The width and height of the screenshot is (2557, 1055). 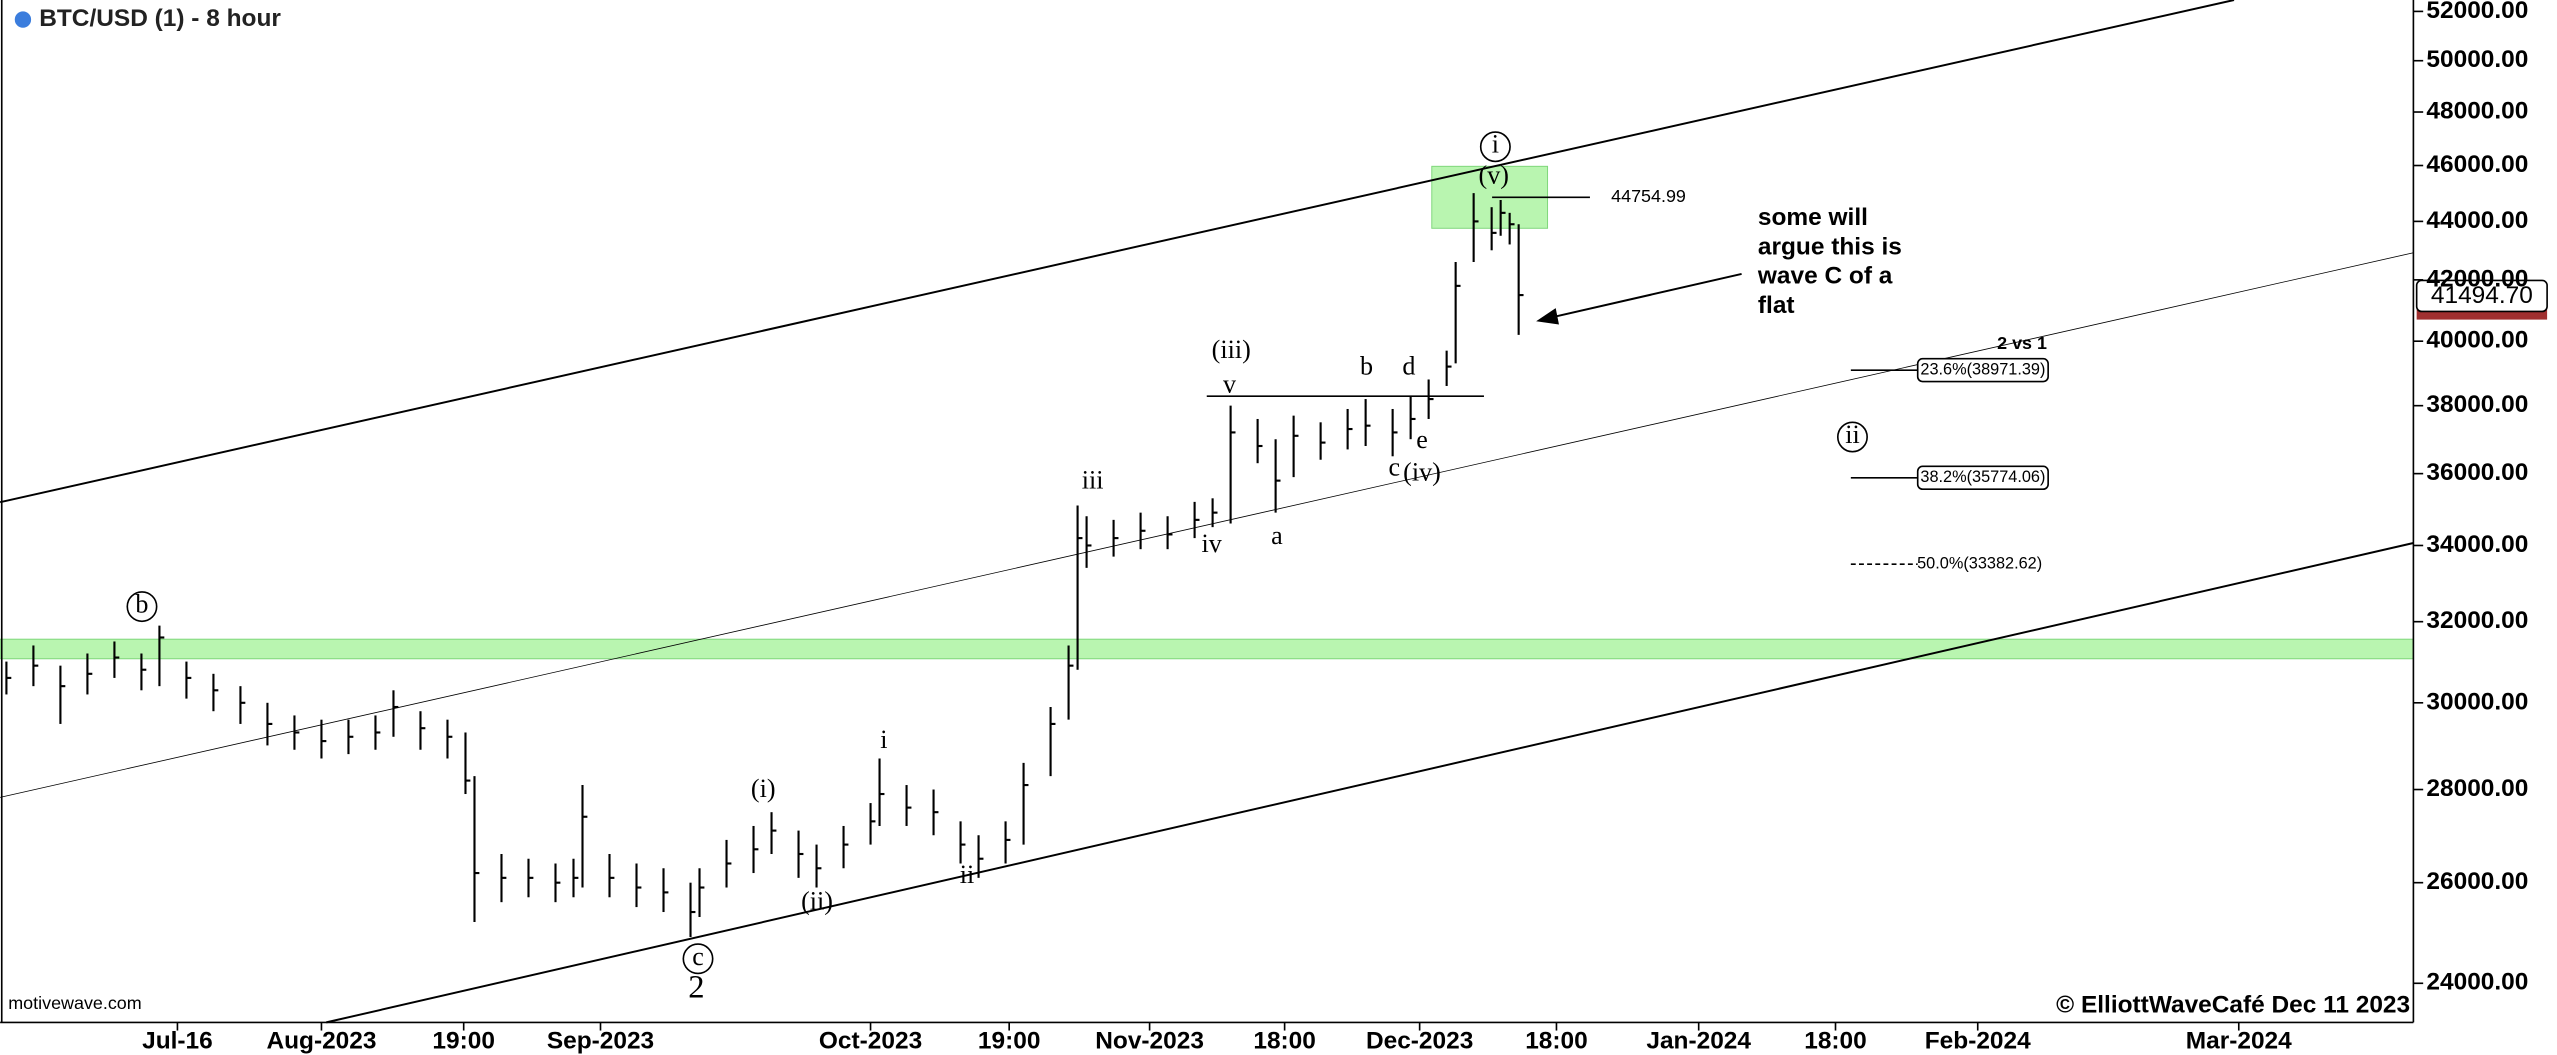 What do you see at coordinates (1813, 217) in the screenshot?
I see `note: some will` at bounding box center [1813, 217].